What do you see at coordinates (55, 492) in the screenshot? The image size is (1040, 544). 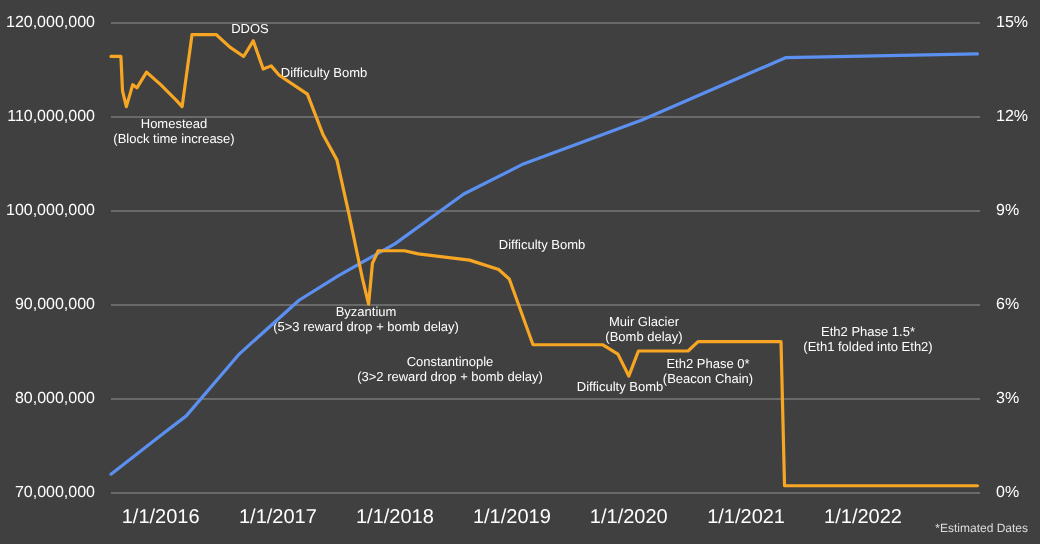 I see `y-tick-label: 70,000,000` at bounding box center [55, 492].